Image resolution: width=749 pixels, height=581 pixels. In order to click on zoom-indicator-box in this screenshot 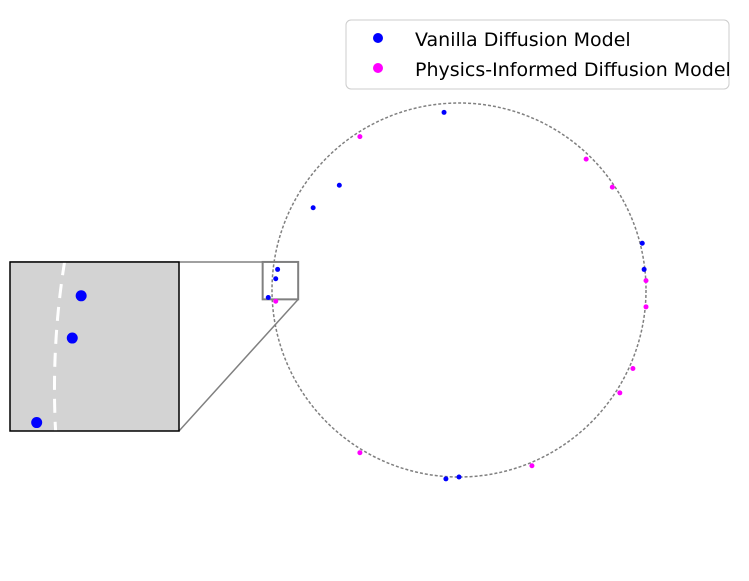, I will do `click(280, 280)`.